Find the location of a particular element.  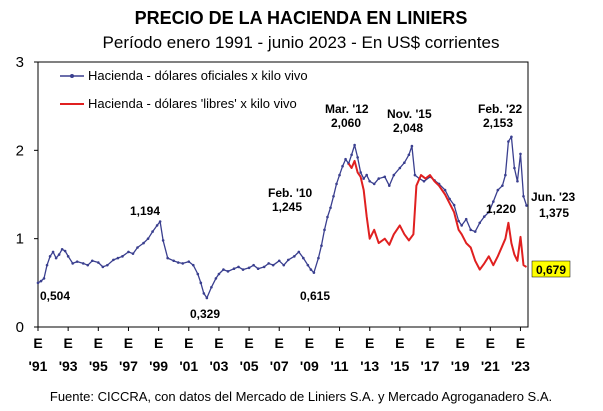

annotation-2023-date: Jun. '23 is located at coordinates (553, 197).